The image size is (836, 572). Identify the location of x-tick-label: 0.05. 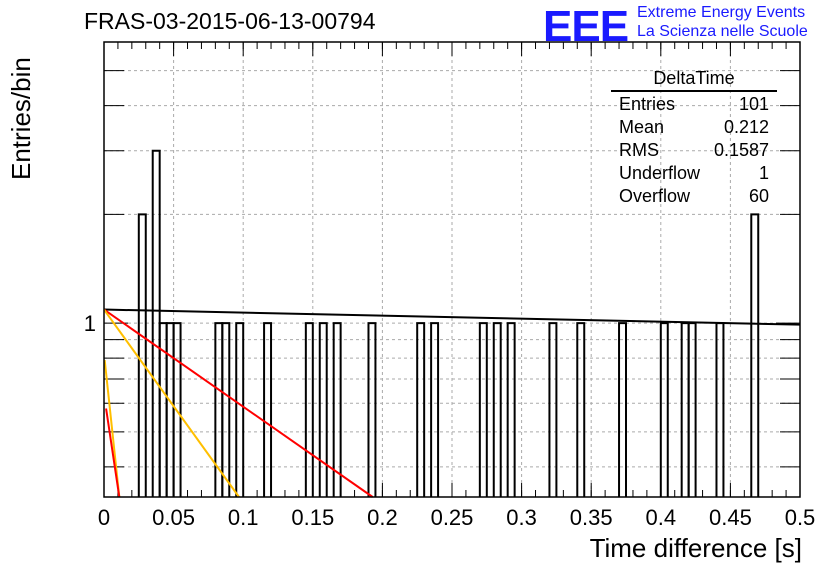
(173, 517).